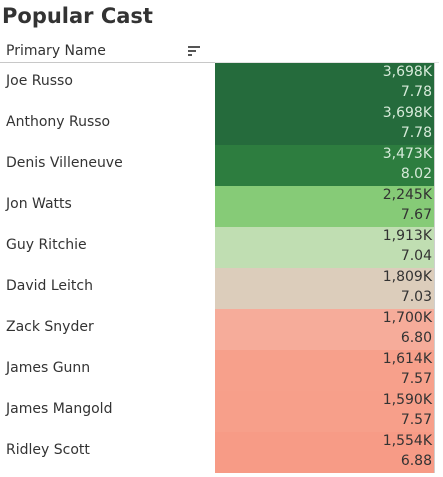  Describe the element at coordinates (48, 450) in the screenshot. I see `row-name: Ridley Scott` at that location.